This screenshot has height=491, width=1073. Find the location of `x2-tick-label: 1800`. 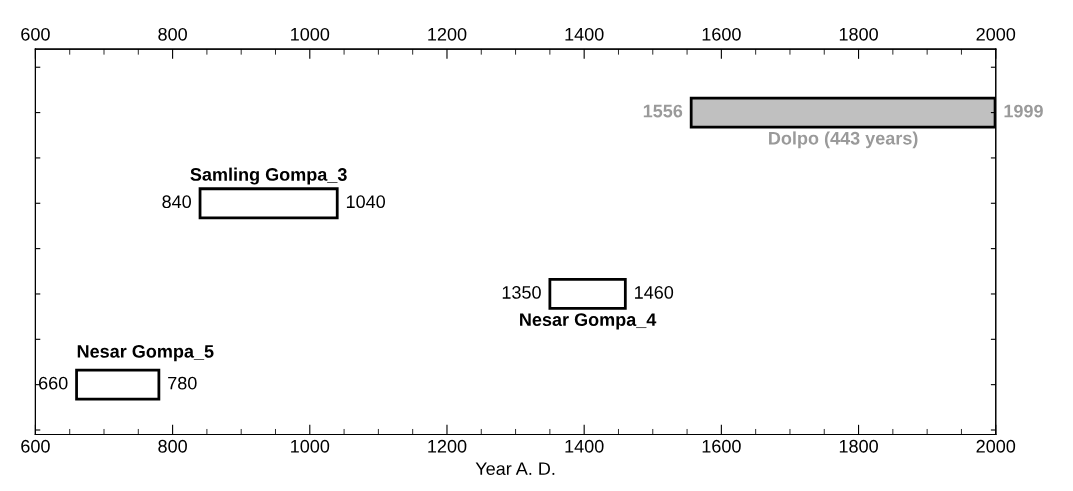

x2-tick-label: 1800 is located at coordinates (858, 34).